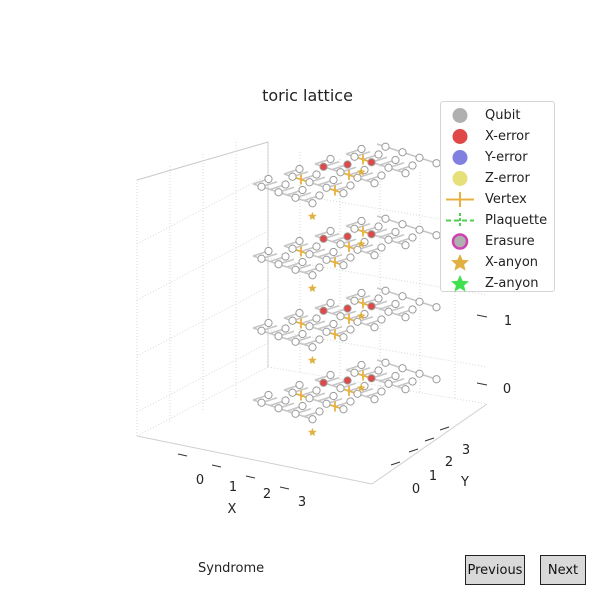 This screenshot has width=600, height=600. What do you see at coordinates (498, 241) in the screenshot?
I see `legend-item-erasure: Erasure` at bounding box center [498, 241].